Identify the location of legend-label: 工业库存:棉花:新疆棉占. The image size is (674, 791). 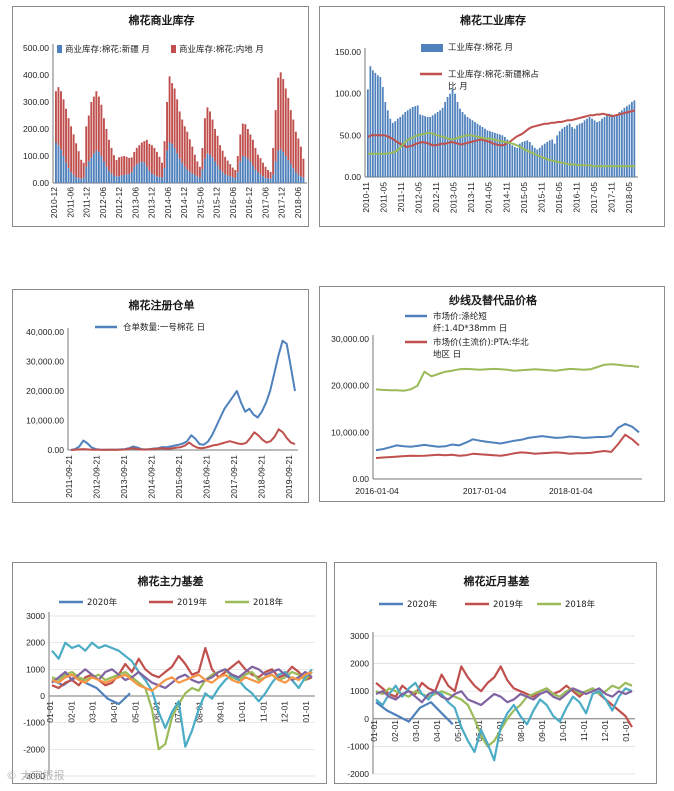
(493, 74).